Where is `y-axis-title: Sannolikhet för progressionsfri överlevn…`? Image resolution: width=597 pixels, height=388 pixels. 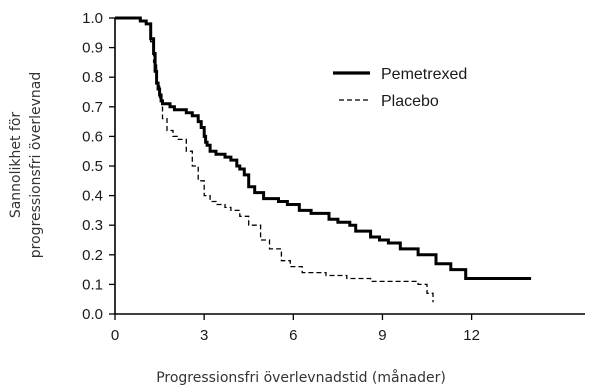
y-axis-title: Sannolikhet för progressionsfri överlevn… is located at coordinates (26, 165).